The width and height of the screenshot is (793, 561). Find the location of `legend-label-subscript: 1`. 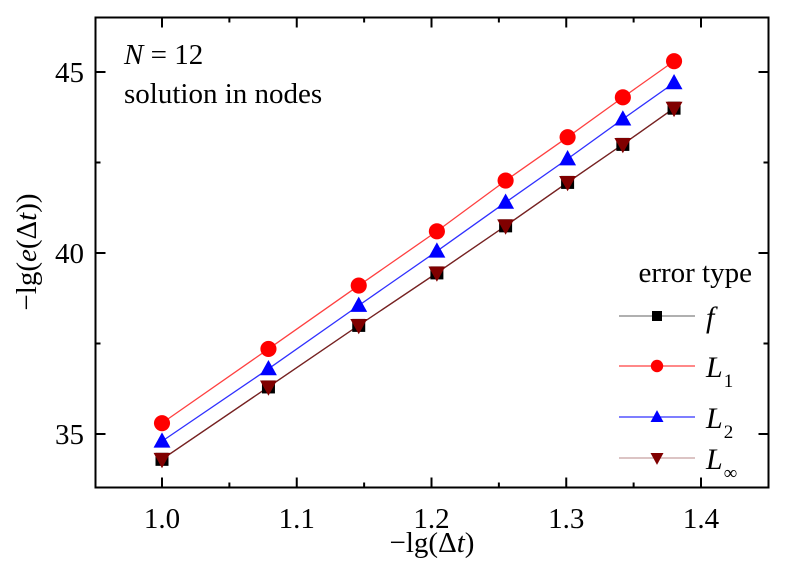

legend-label-subscript: 1 is located at coordinates (729, 381).